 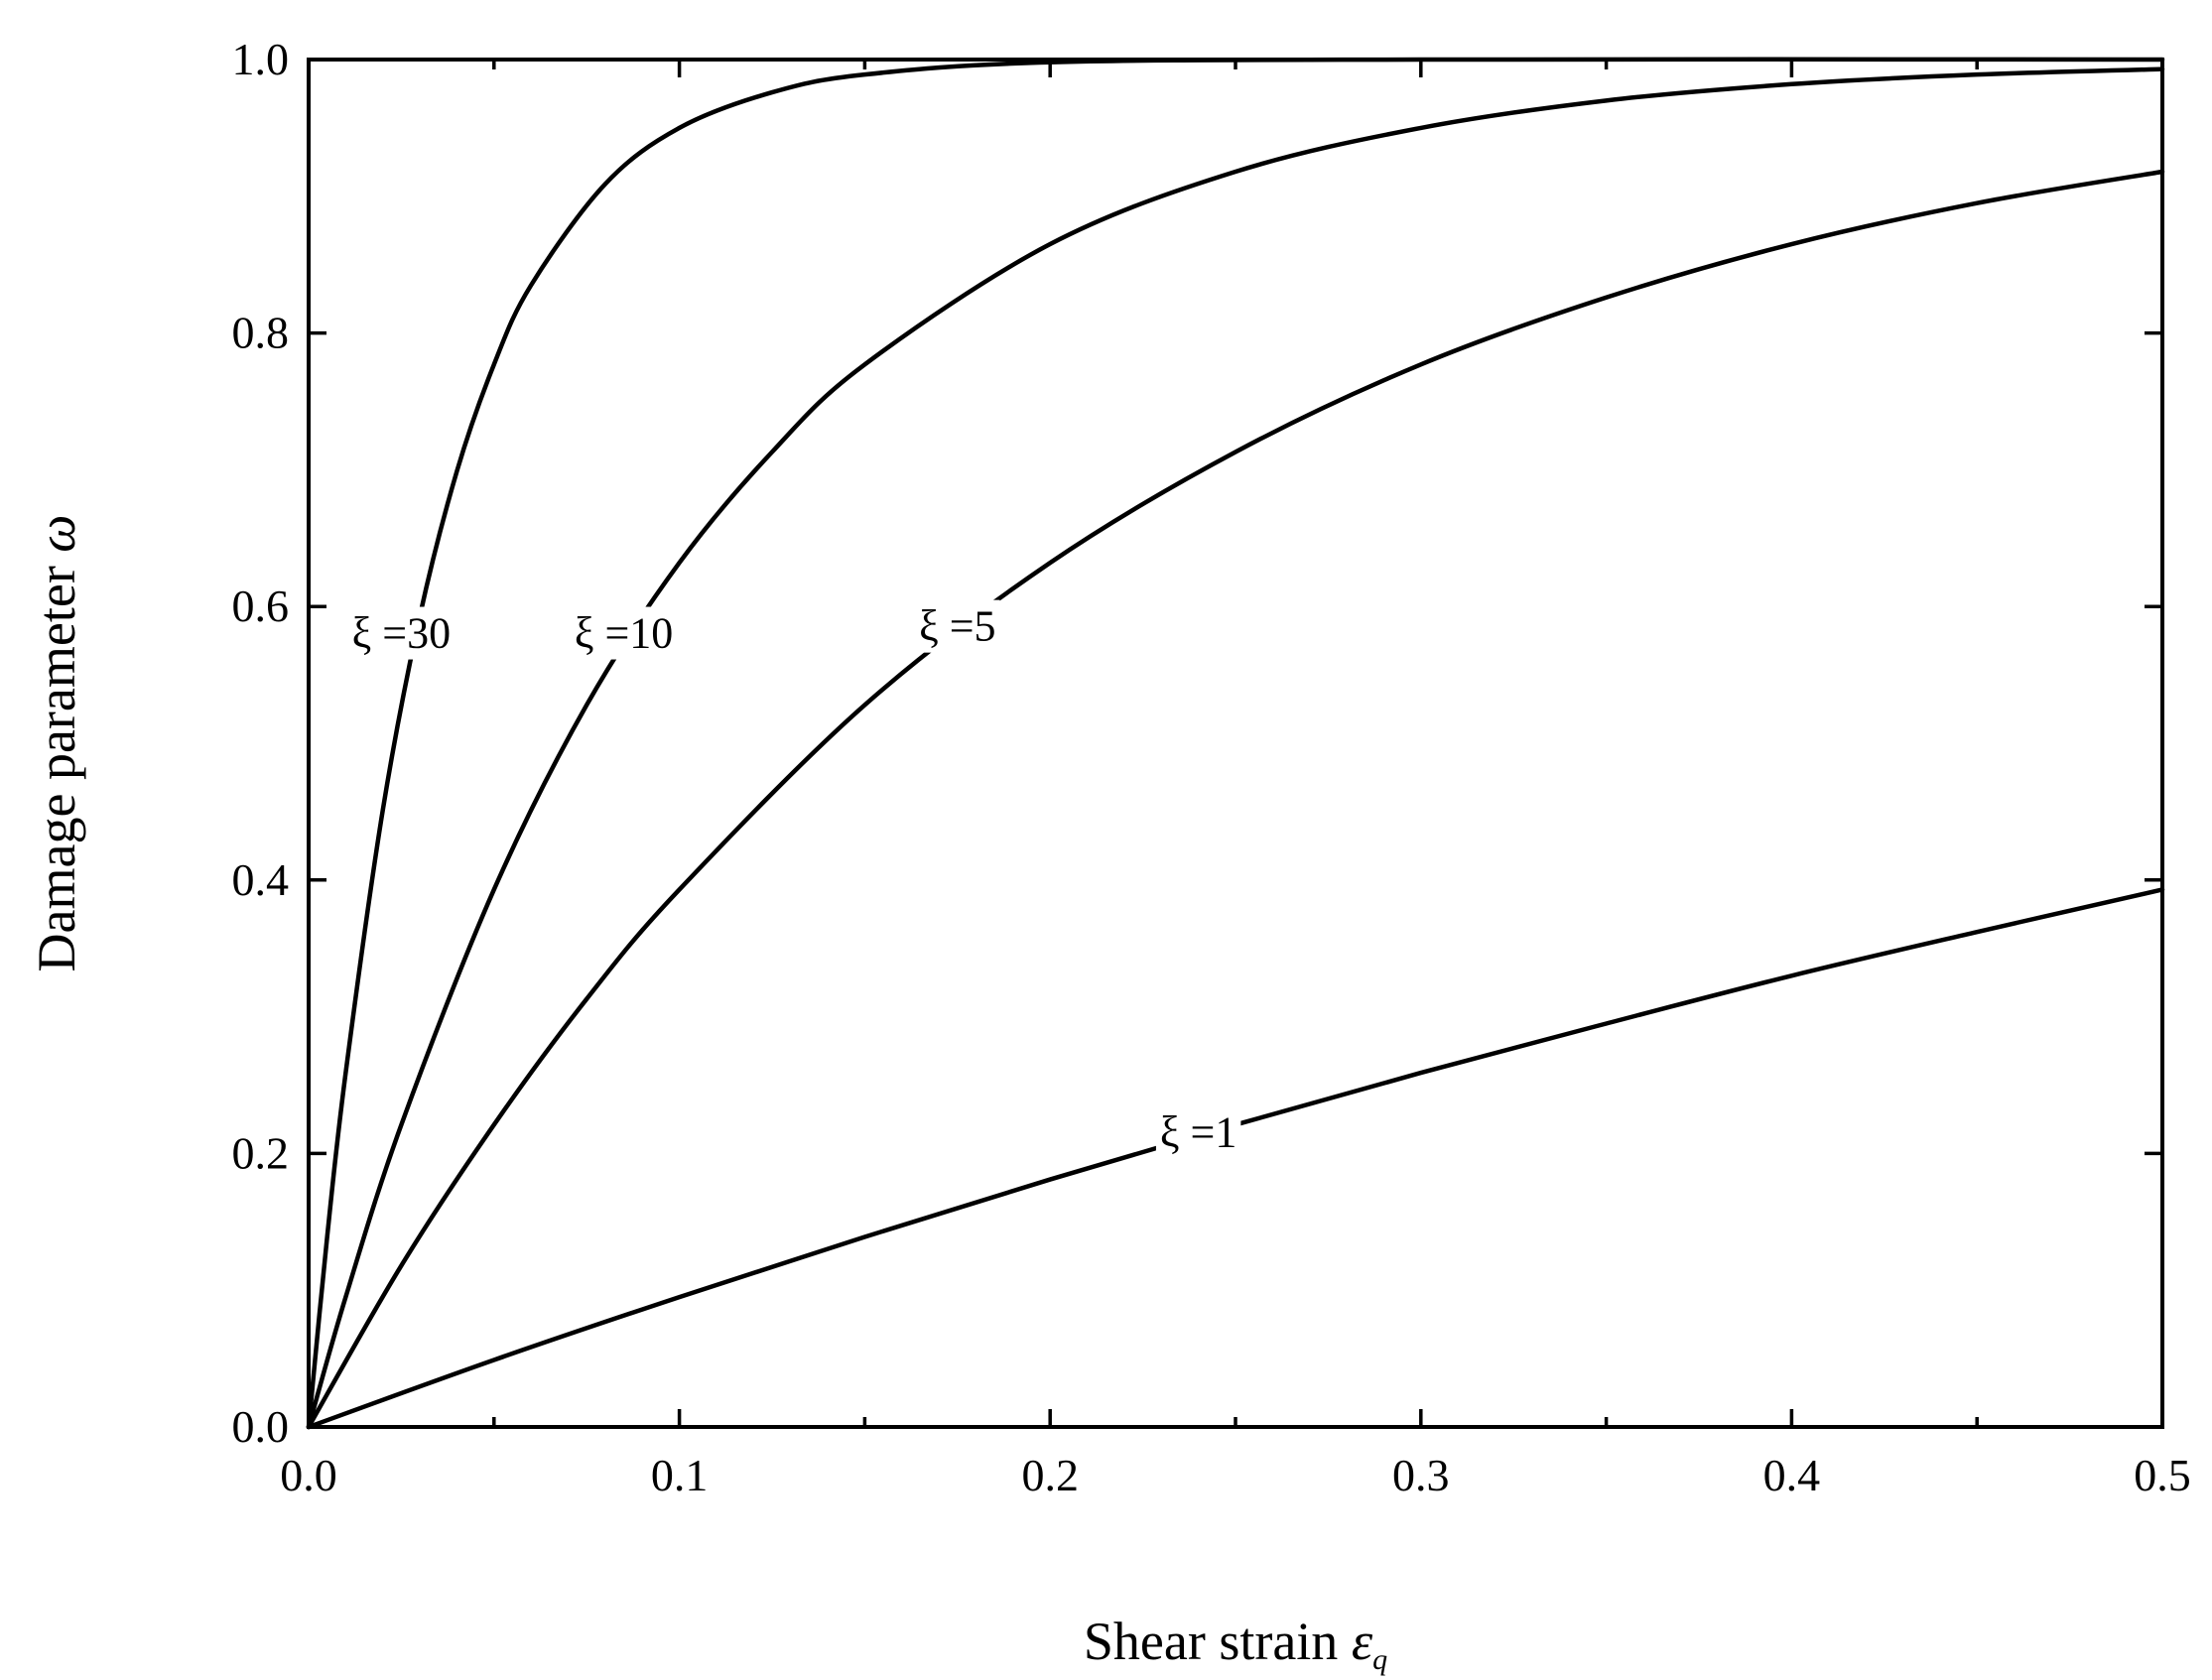 I want to click on series-labels: ξ =1 ξ =5 ξ =10 ξ =30, so click(x=794, y=879).